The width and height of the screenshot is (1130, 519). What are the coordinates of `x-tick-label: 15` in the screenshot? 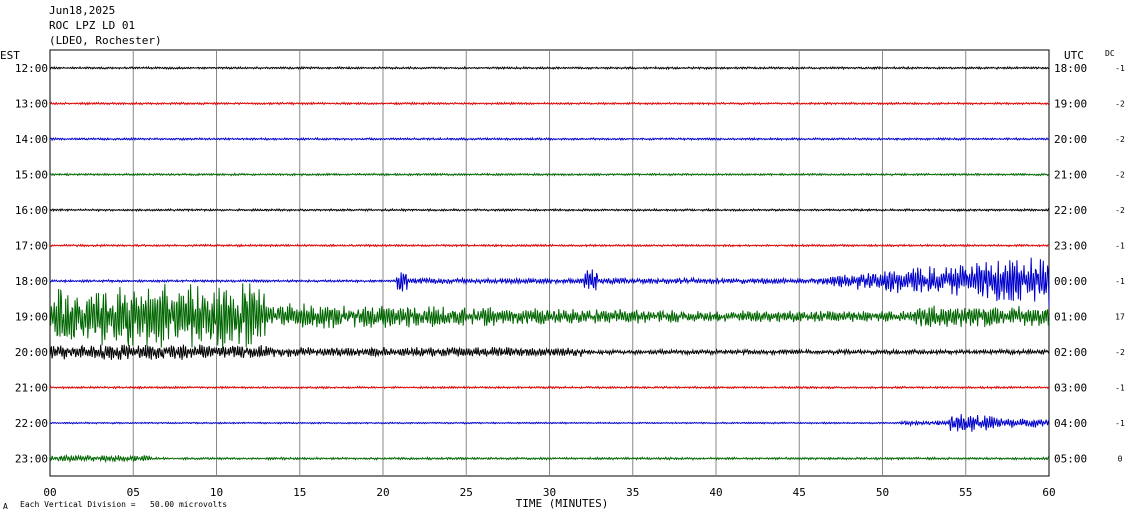 It's located at (299, 492).